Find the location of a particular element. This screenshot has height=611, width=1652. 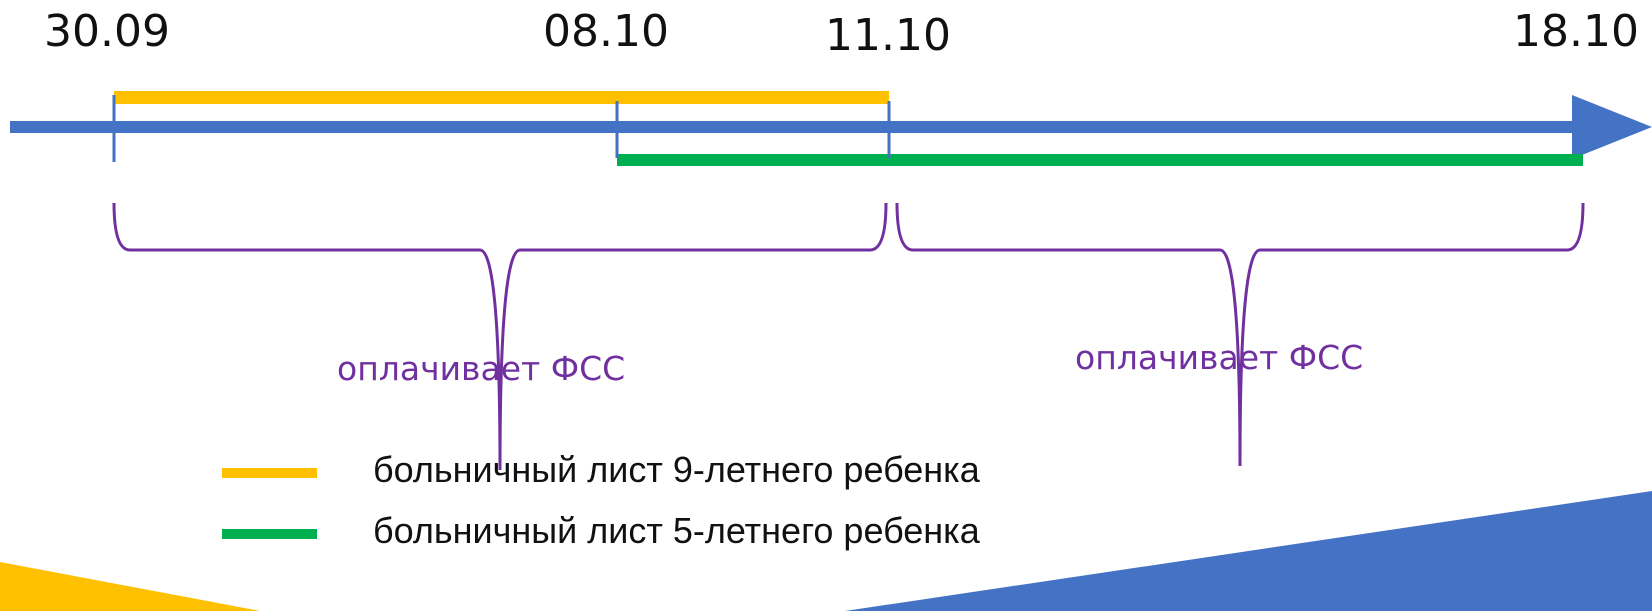

sick-leave-bar-5yo is located at coordinates (1100, 160).